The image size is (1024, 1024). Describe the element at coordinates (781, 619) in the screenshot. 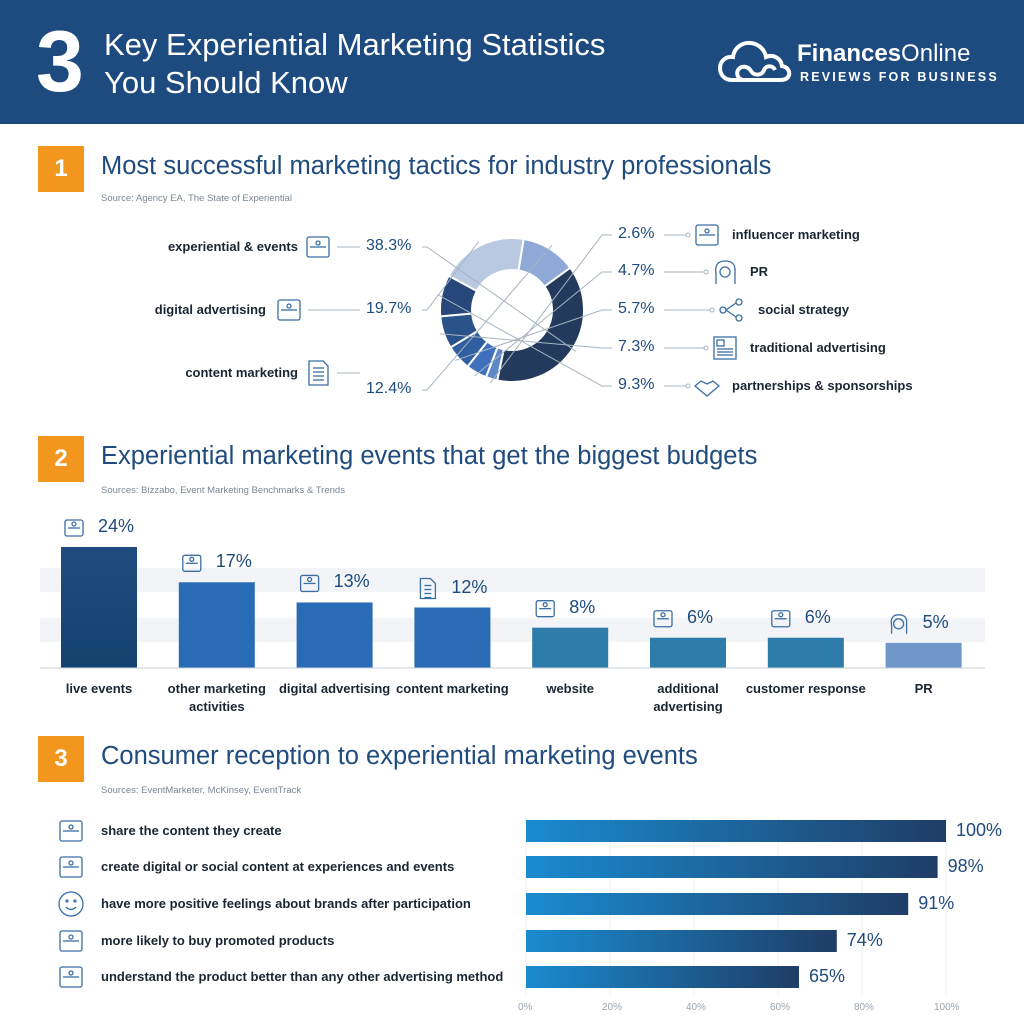

I see `rating-stars-icon` at that location.